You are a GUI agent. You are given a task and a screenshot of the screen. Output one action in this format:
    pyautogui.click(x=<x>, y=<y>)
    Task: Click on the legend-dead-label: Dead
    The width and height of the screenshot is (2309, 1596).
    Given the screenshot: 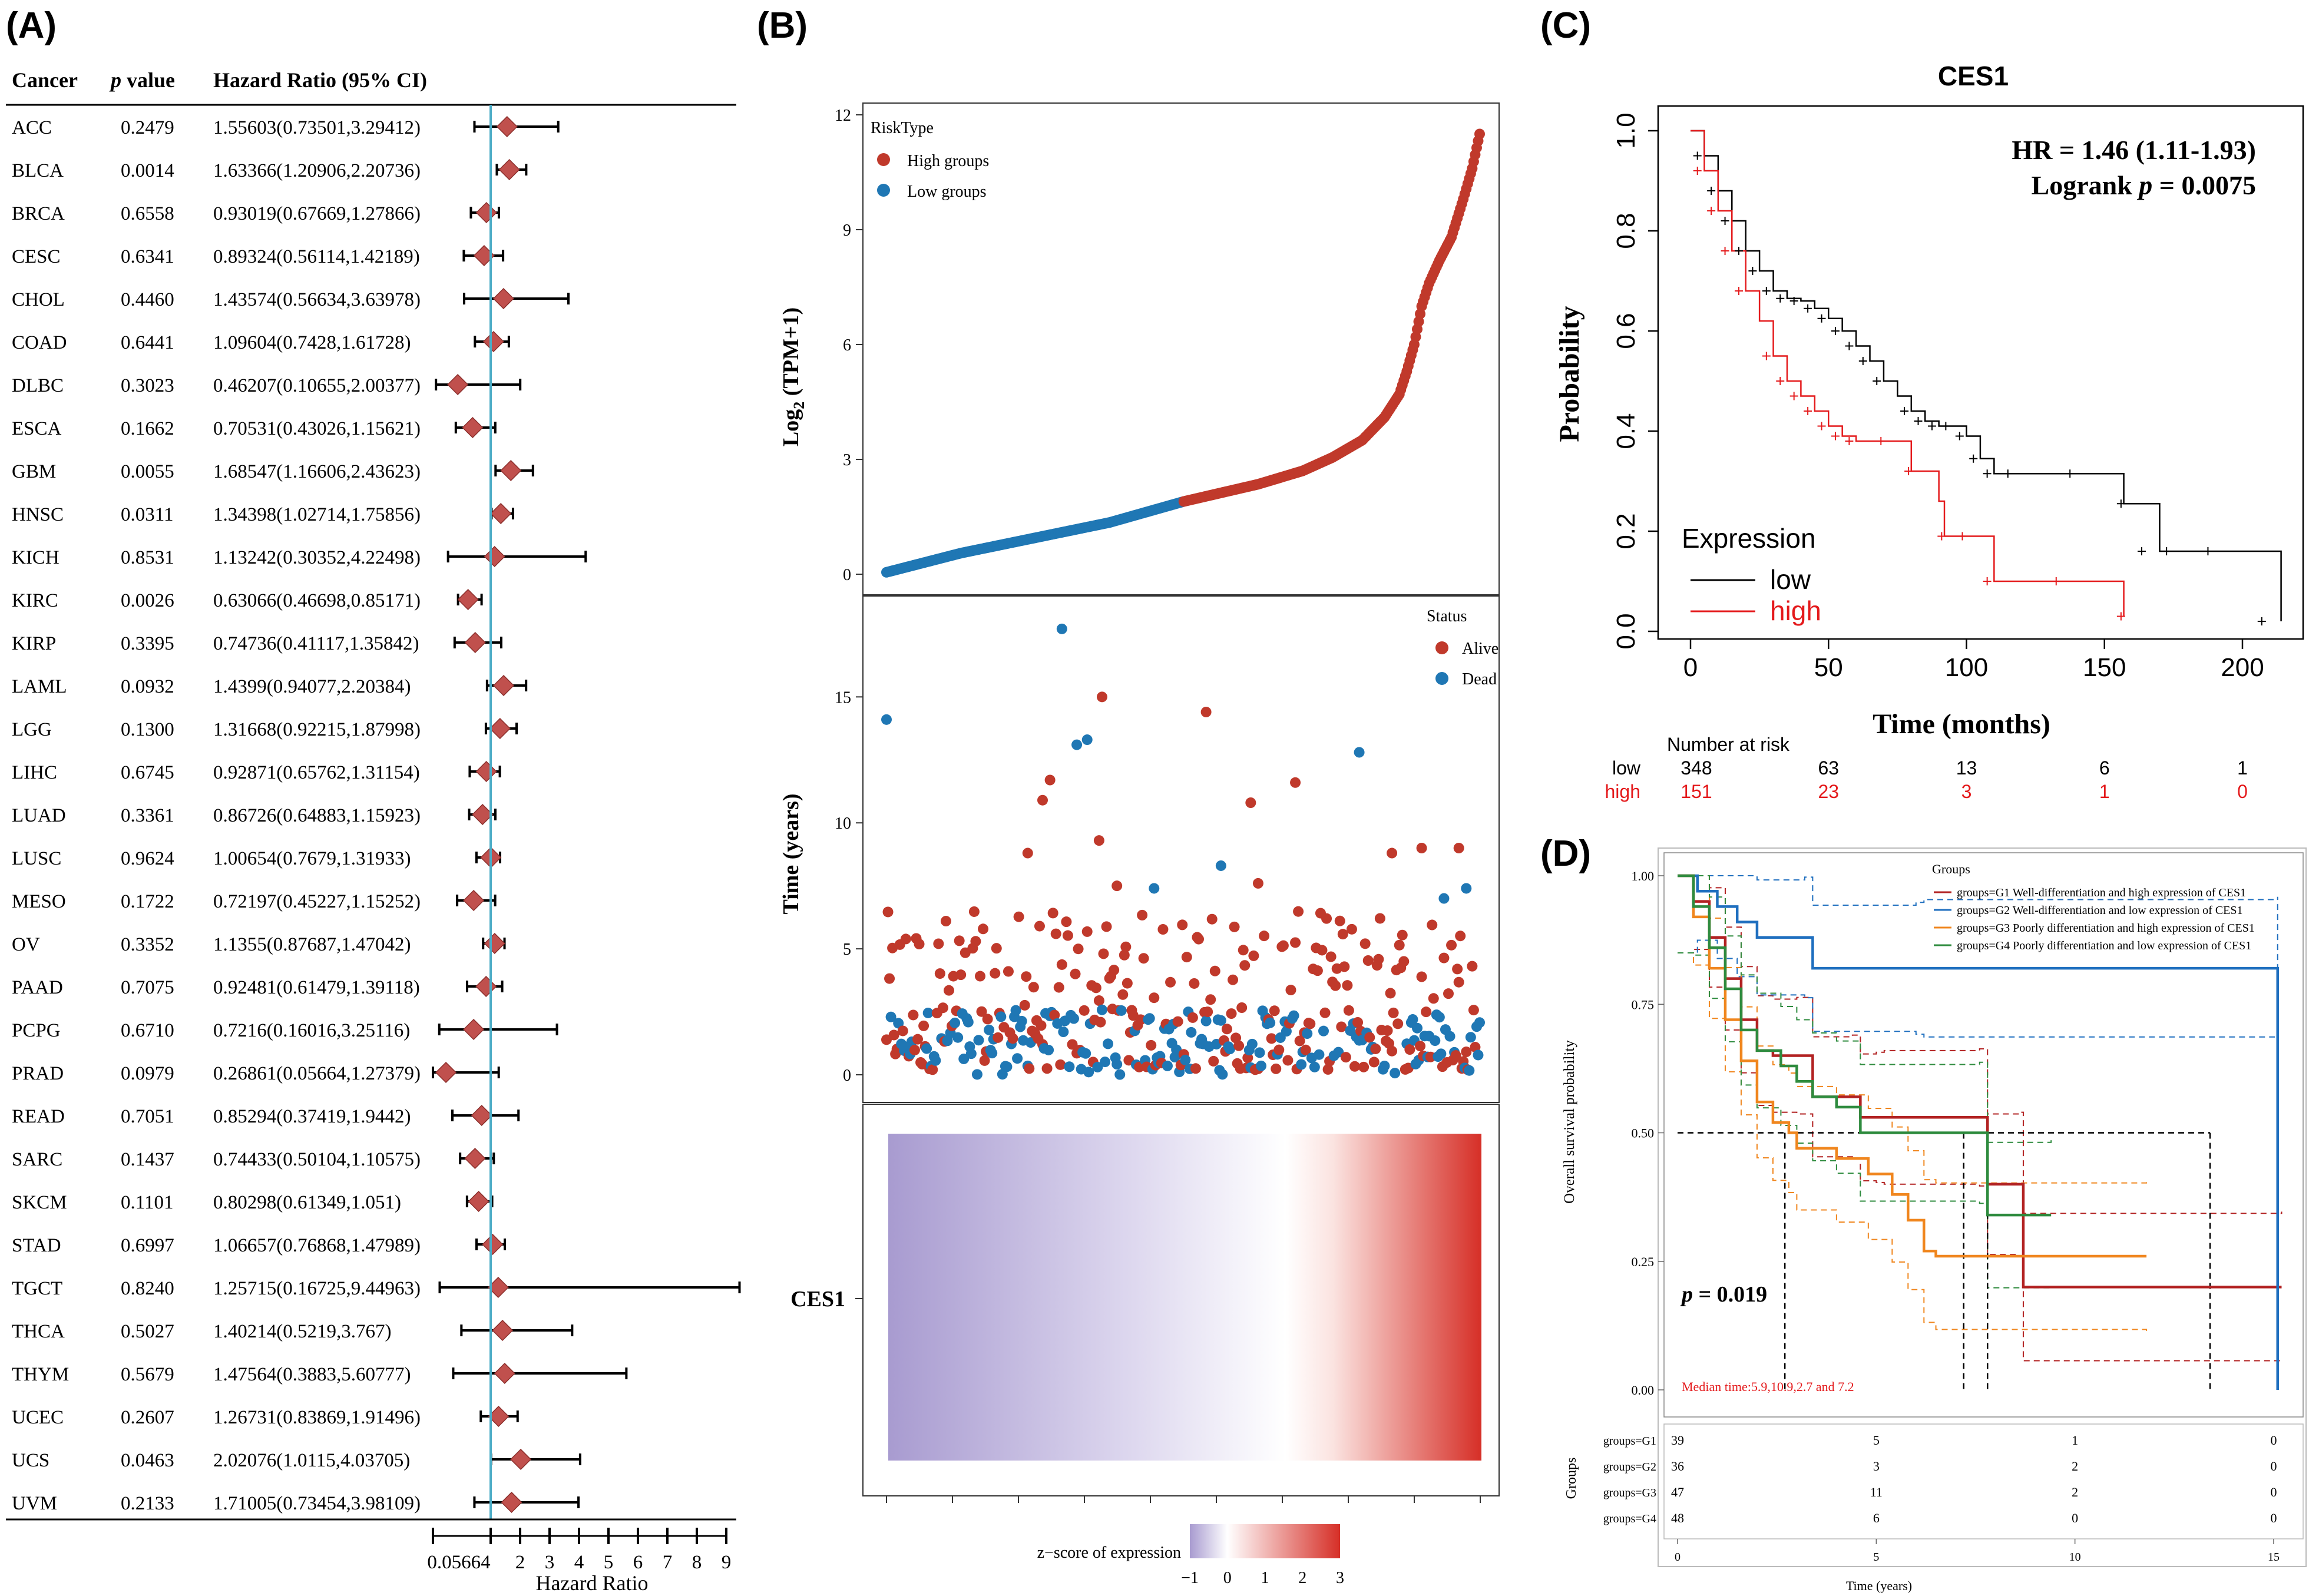 What is the action you would take?
    pyautogui.click(x=1479, y=679)
    